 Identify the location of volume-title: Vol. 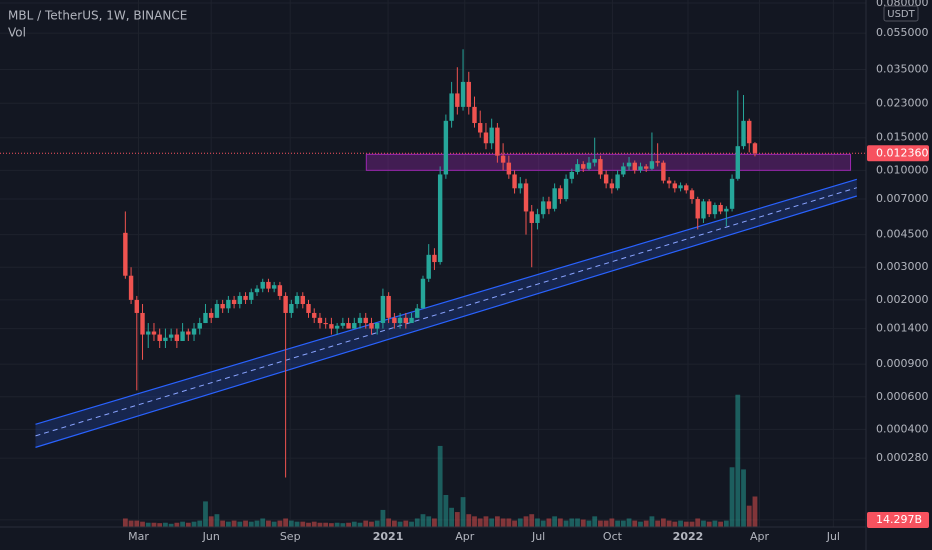
(17, 33).